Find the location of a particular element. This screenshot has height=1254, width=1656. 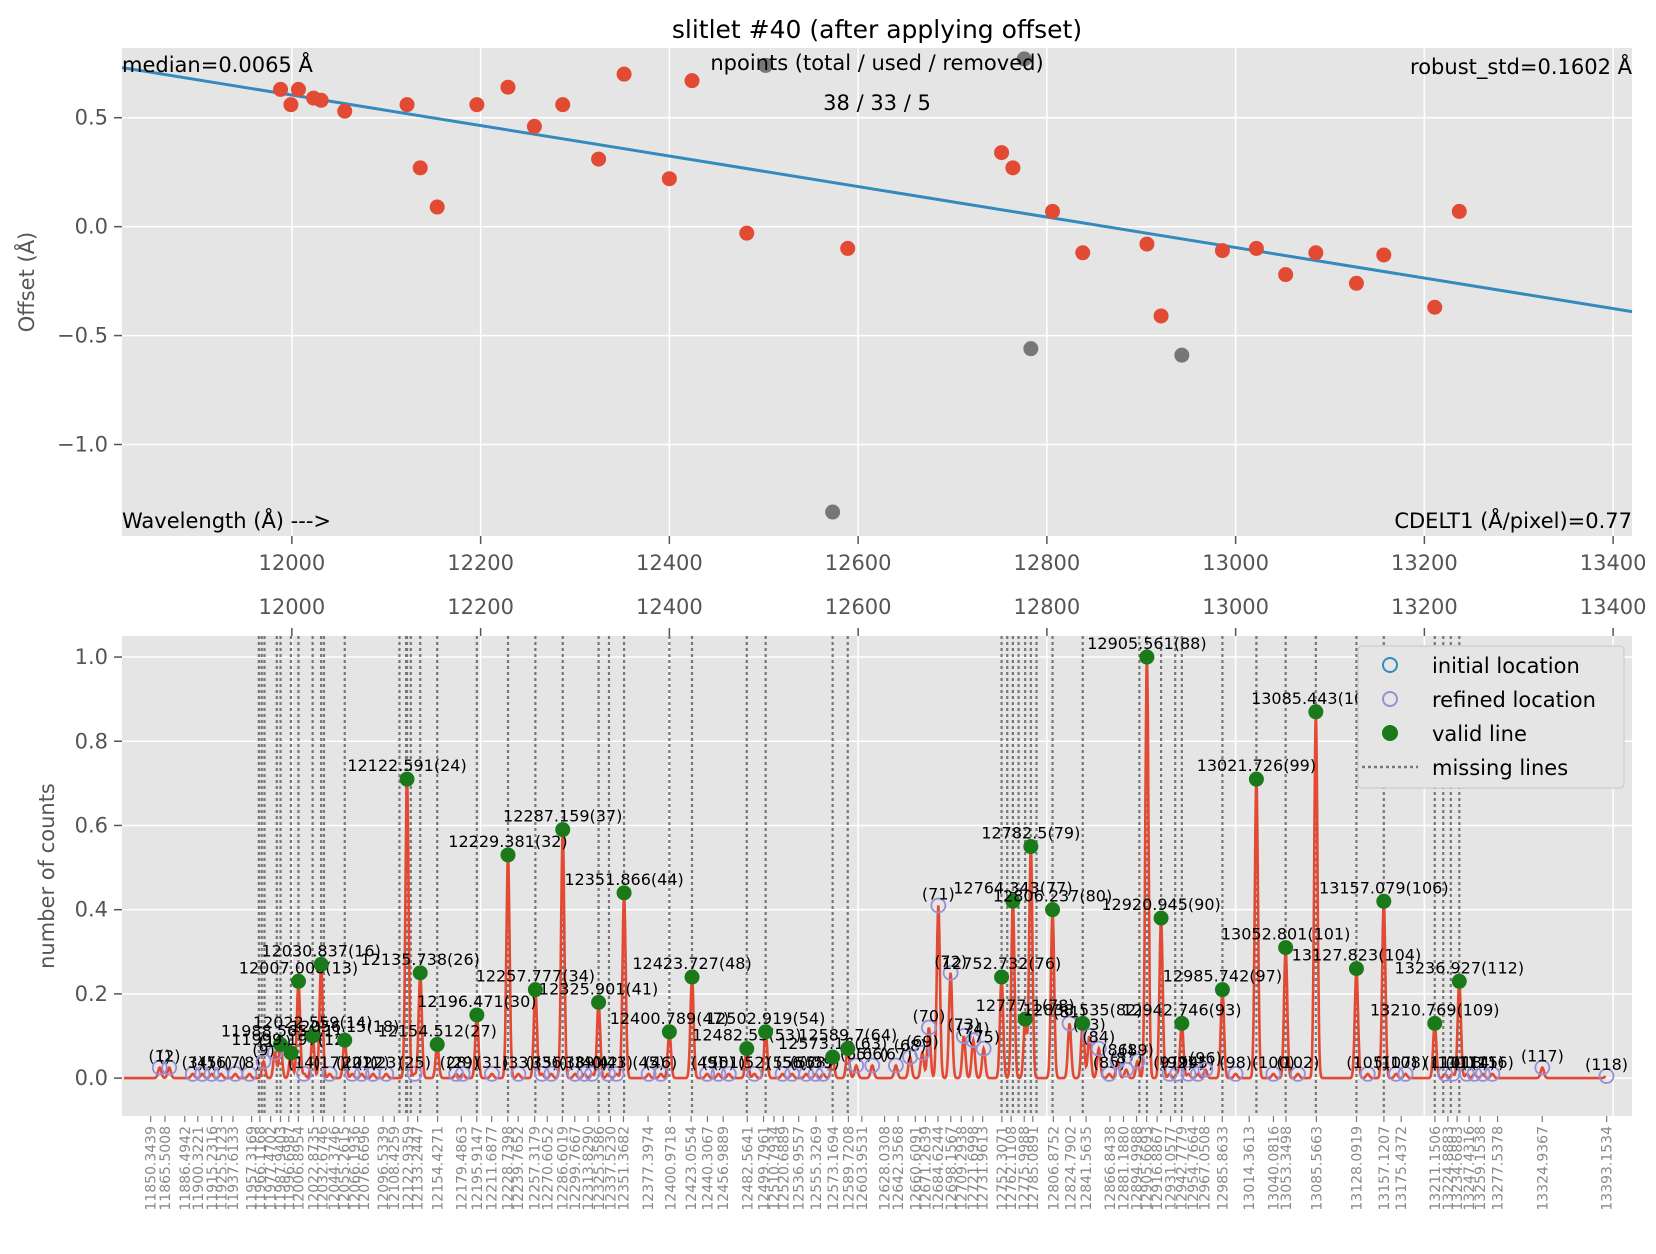

valid-label: 12229.381(32) is located at coordinates (507, 841).